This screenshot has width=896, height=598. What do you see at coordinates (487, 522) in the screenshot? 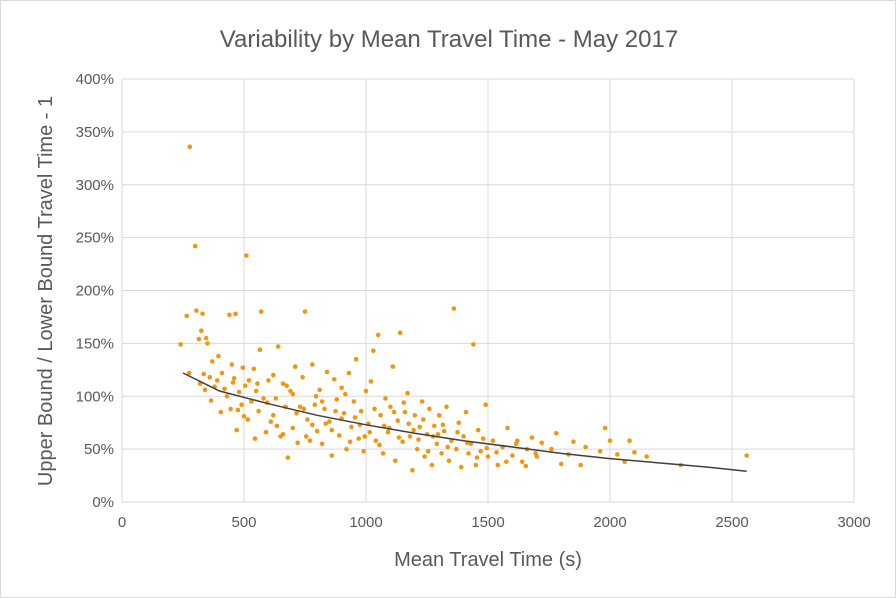
I see `x-tick-label: 1500` at bounding box center [487, 522].